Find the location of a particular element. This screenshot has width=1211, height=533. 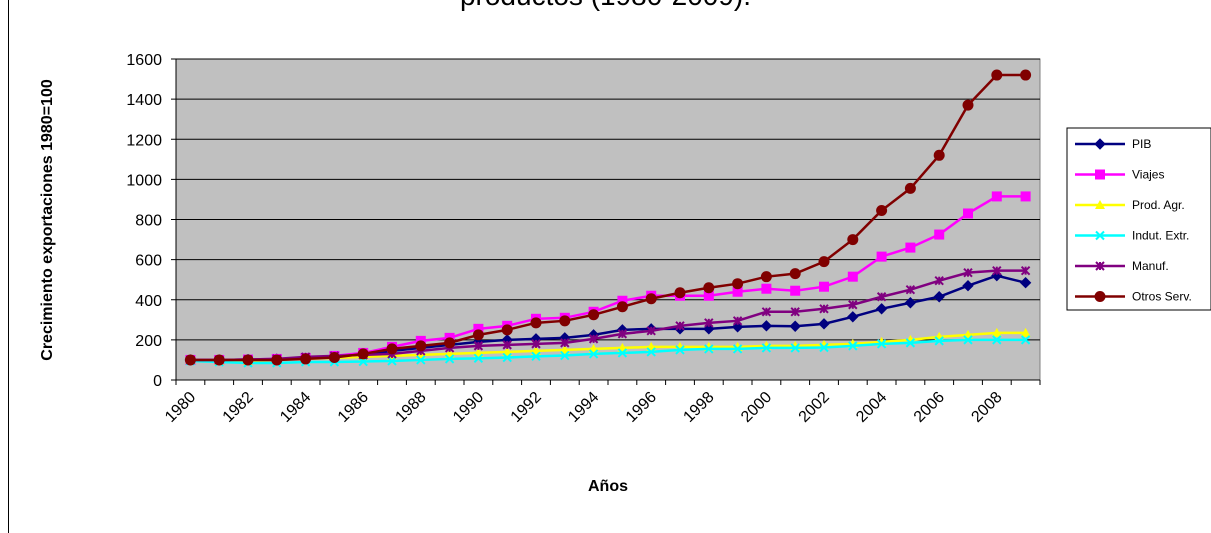

legend-label: Manuf. is located at coordinates (1150, 266).